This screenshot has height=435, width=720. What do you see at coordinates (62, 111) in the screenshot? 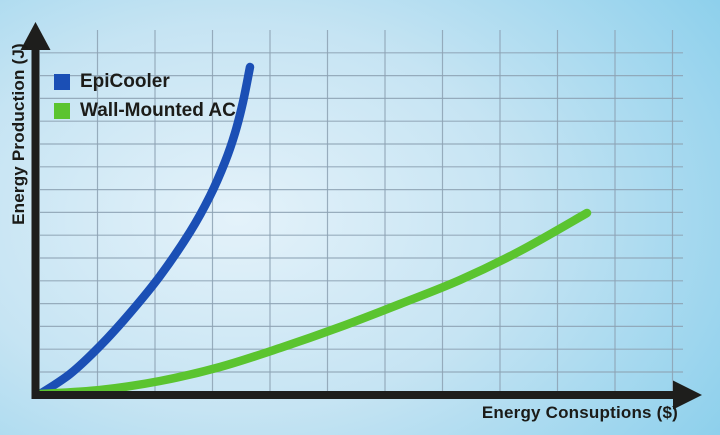
I see `legend-swatch-wall-mounted-ac-icon` at bounding box center [62, 111].